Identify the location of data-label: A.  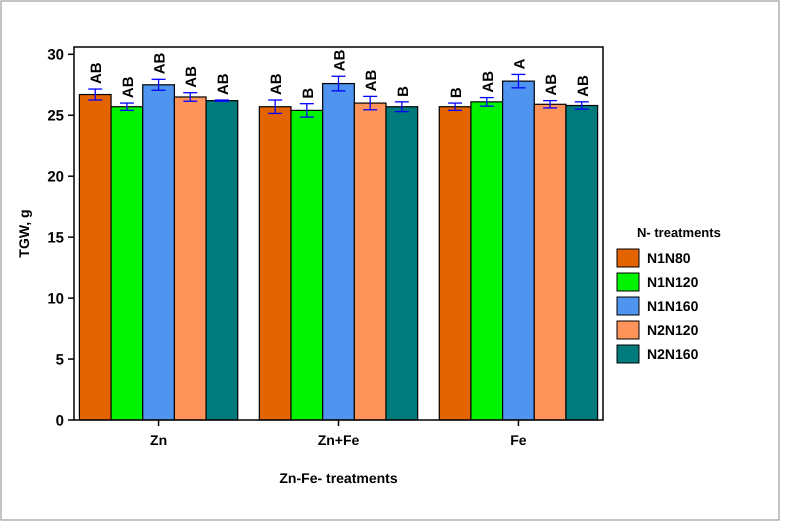
(519, 64).